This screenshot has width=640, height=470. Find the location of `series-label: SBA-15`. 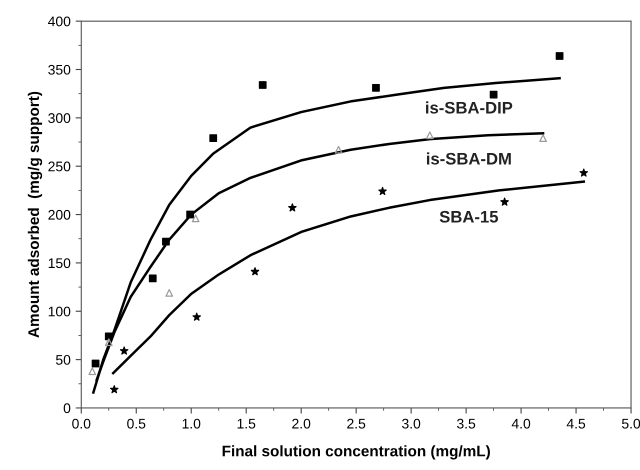

series-label: SBA-15 is located at coordinates (469, 216).